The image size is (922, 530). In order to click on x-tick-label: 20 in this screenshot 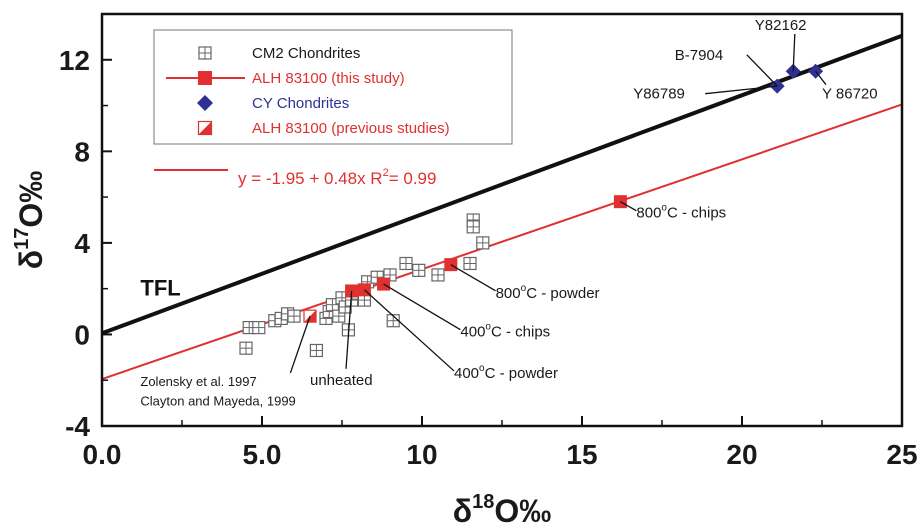, I will do `click(741, 454)`.